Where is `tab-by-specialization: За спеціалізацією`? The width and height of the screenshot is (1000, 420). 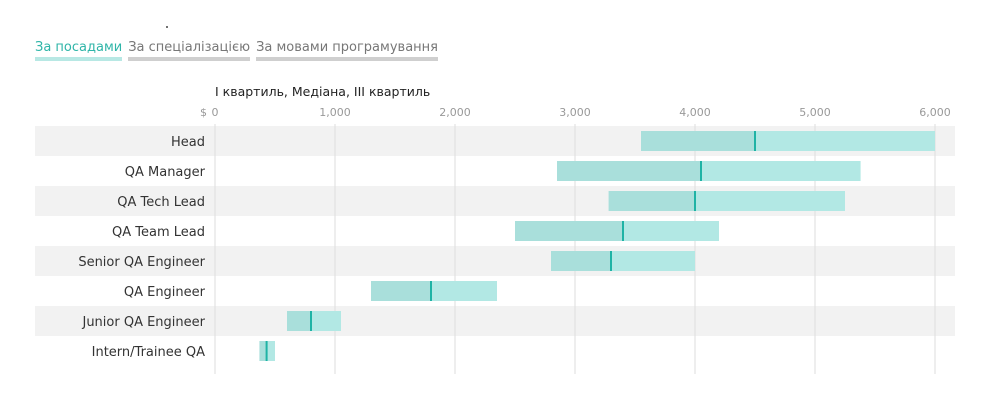
tab-by-specialization: За спеціалізацією is located at coordinates (189, 50).